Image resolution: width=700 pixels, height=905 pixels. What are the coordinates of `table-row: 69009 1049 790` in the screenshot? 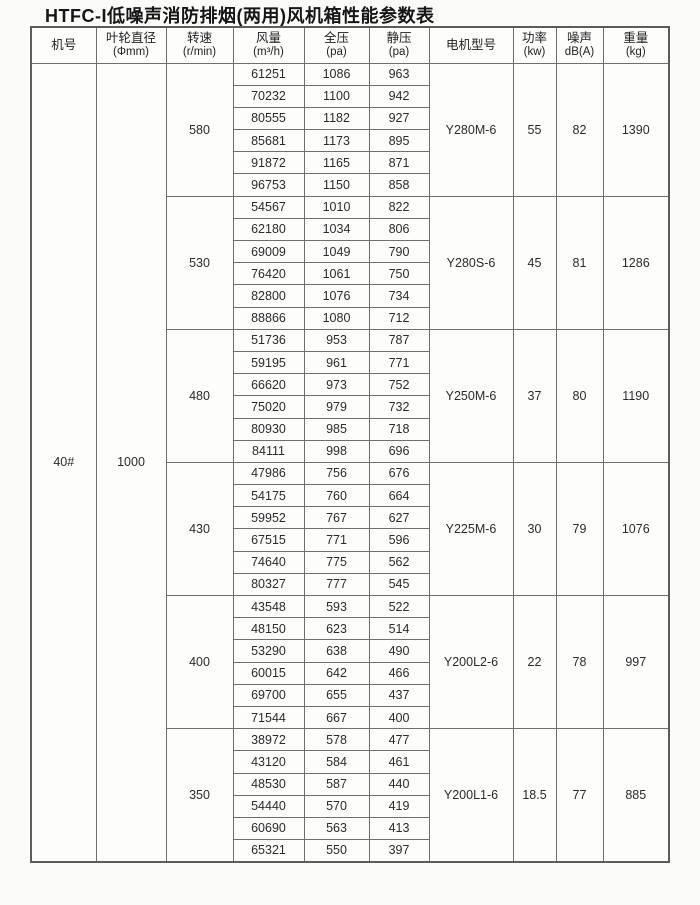 It's located at (350, 251).